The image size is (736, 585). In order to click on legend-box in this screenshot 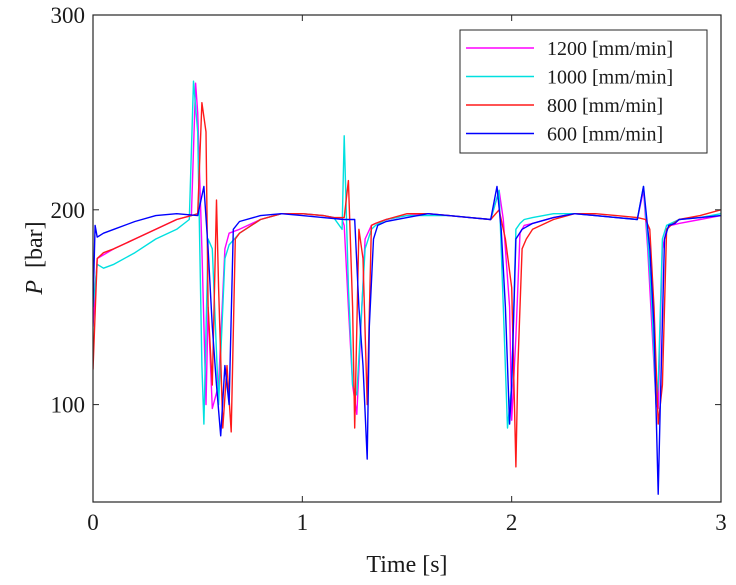, I will do `click(583, 91)`.